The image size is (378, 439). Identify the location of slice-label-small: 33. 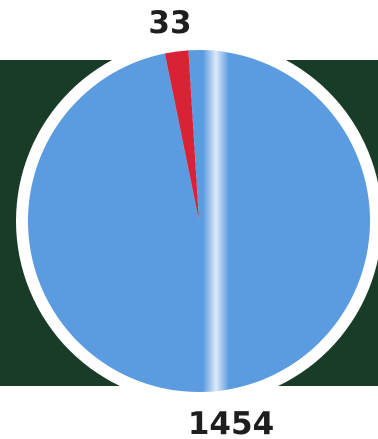
(169, 23).